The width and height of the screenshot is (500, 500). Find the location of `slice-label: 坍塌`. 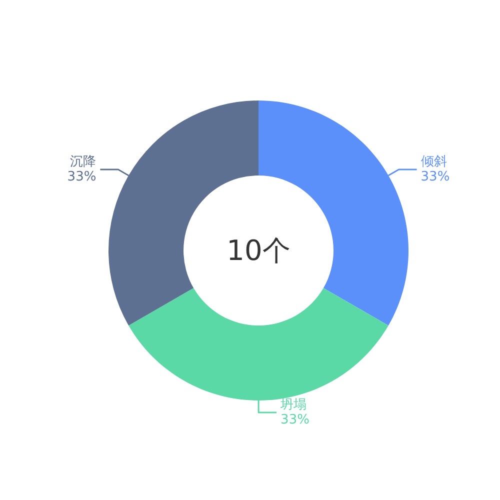

slice-label: 坍塌 is located at coordinates (293, 405).